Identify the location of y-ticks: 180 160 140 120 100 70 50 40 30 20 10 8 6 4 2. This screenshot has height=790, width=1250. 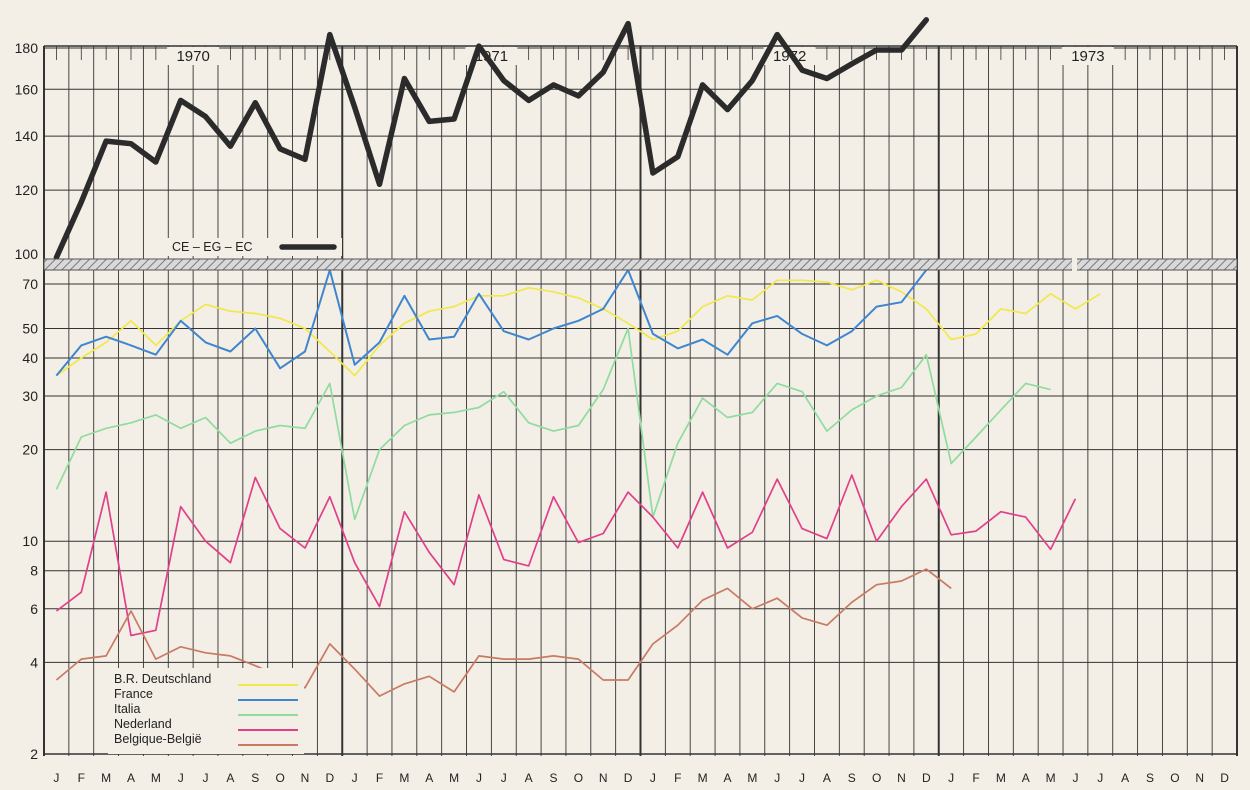
(27, 401).